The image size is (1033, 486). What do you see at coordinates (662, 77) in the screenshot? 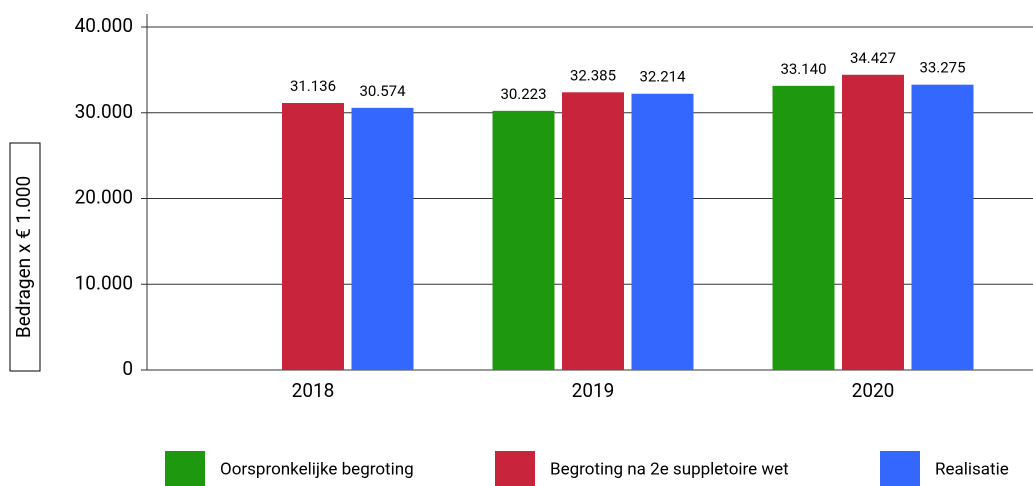
I see `value-label: 32.214` at bounding box center [662, 77].